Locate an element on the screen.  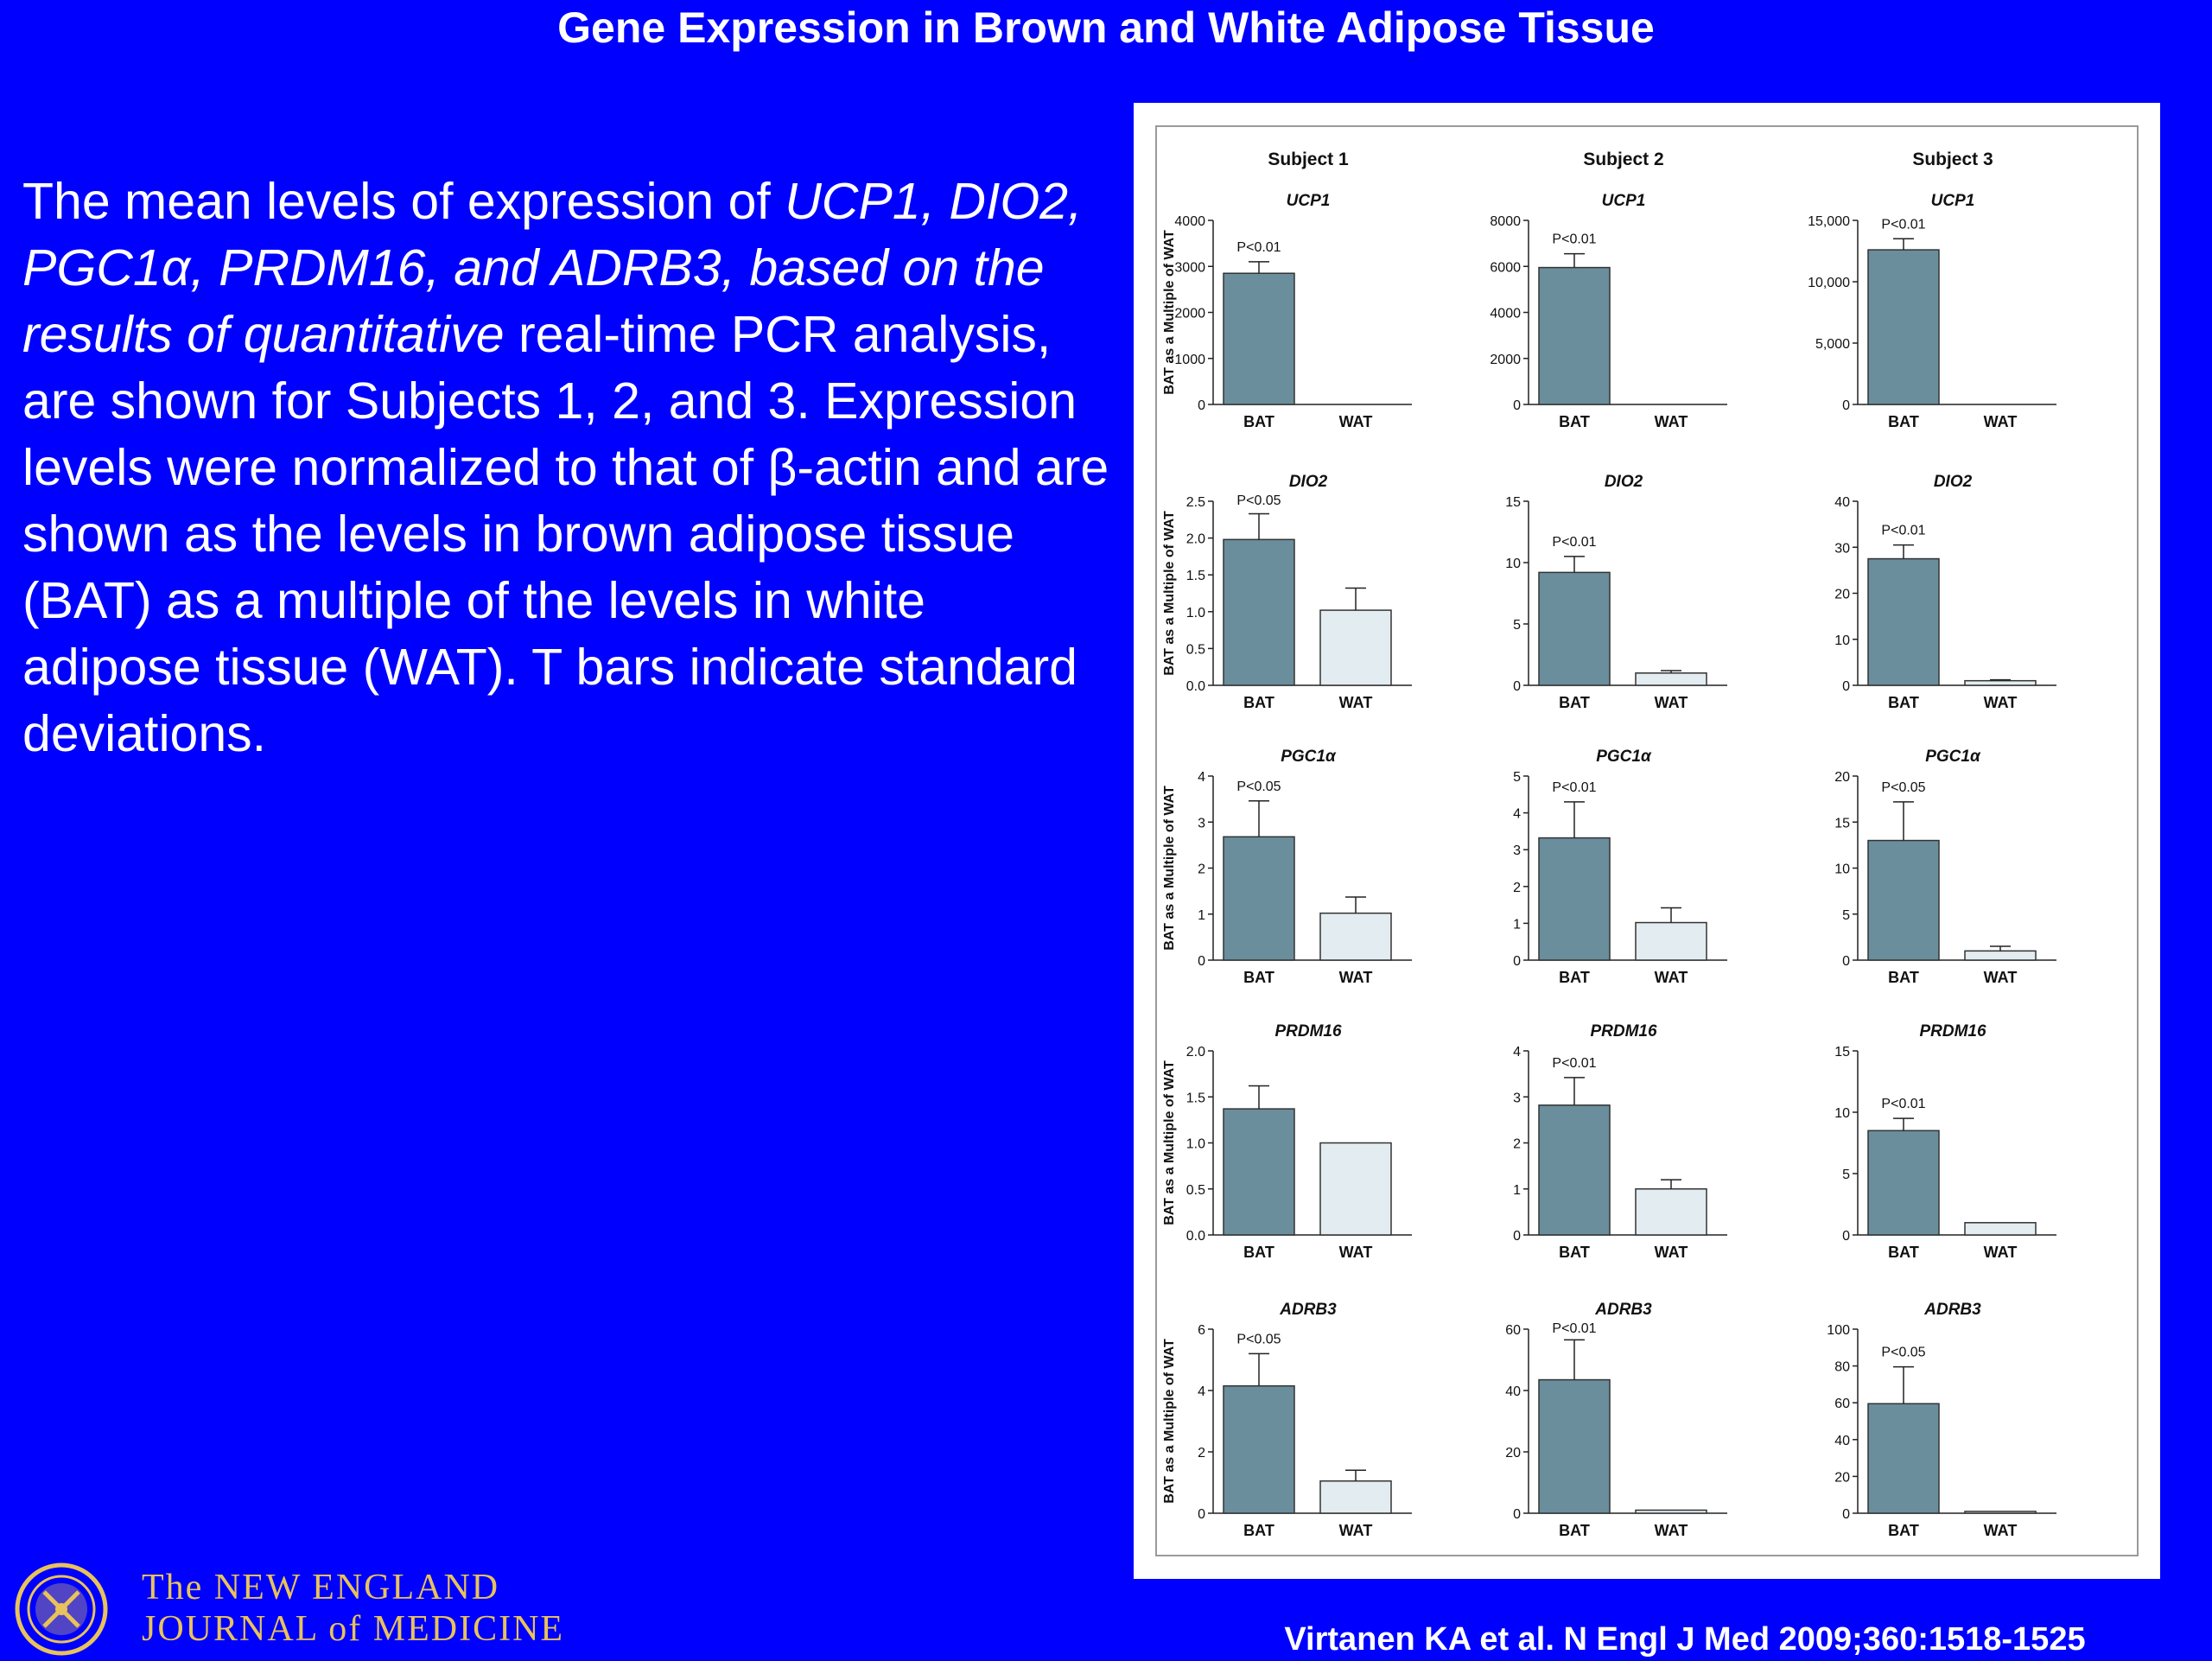
y-tick-label: 8000 is located at coordinates (1505, 221).